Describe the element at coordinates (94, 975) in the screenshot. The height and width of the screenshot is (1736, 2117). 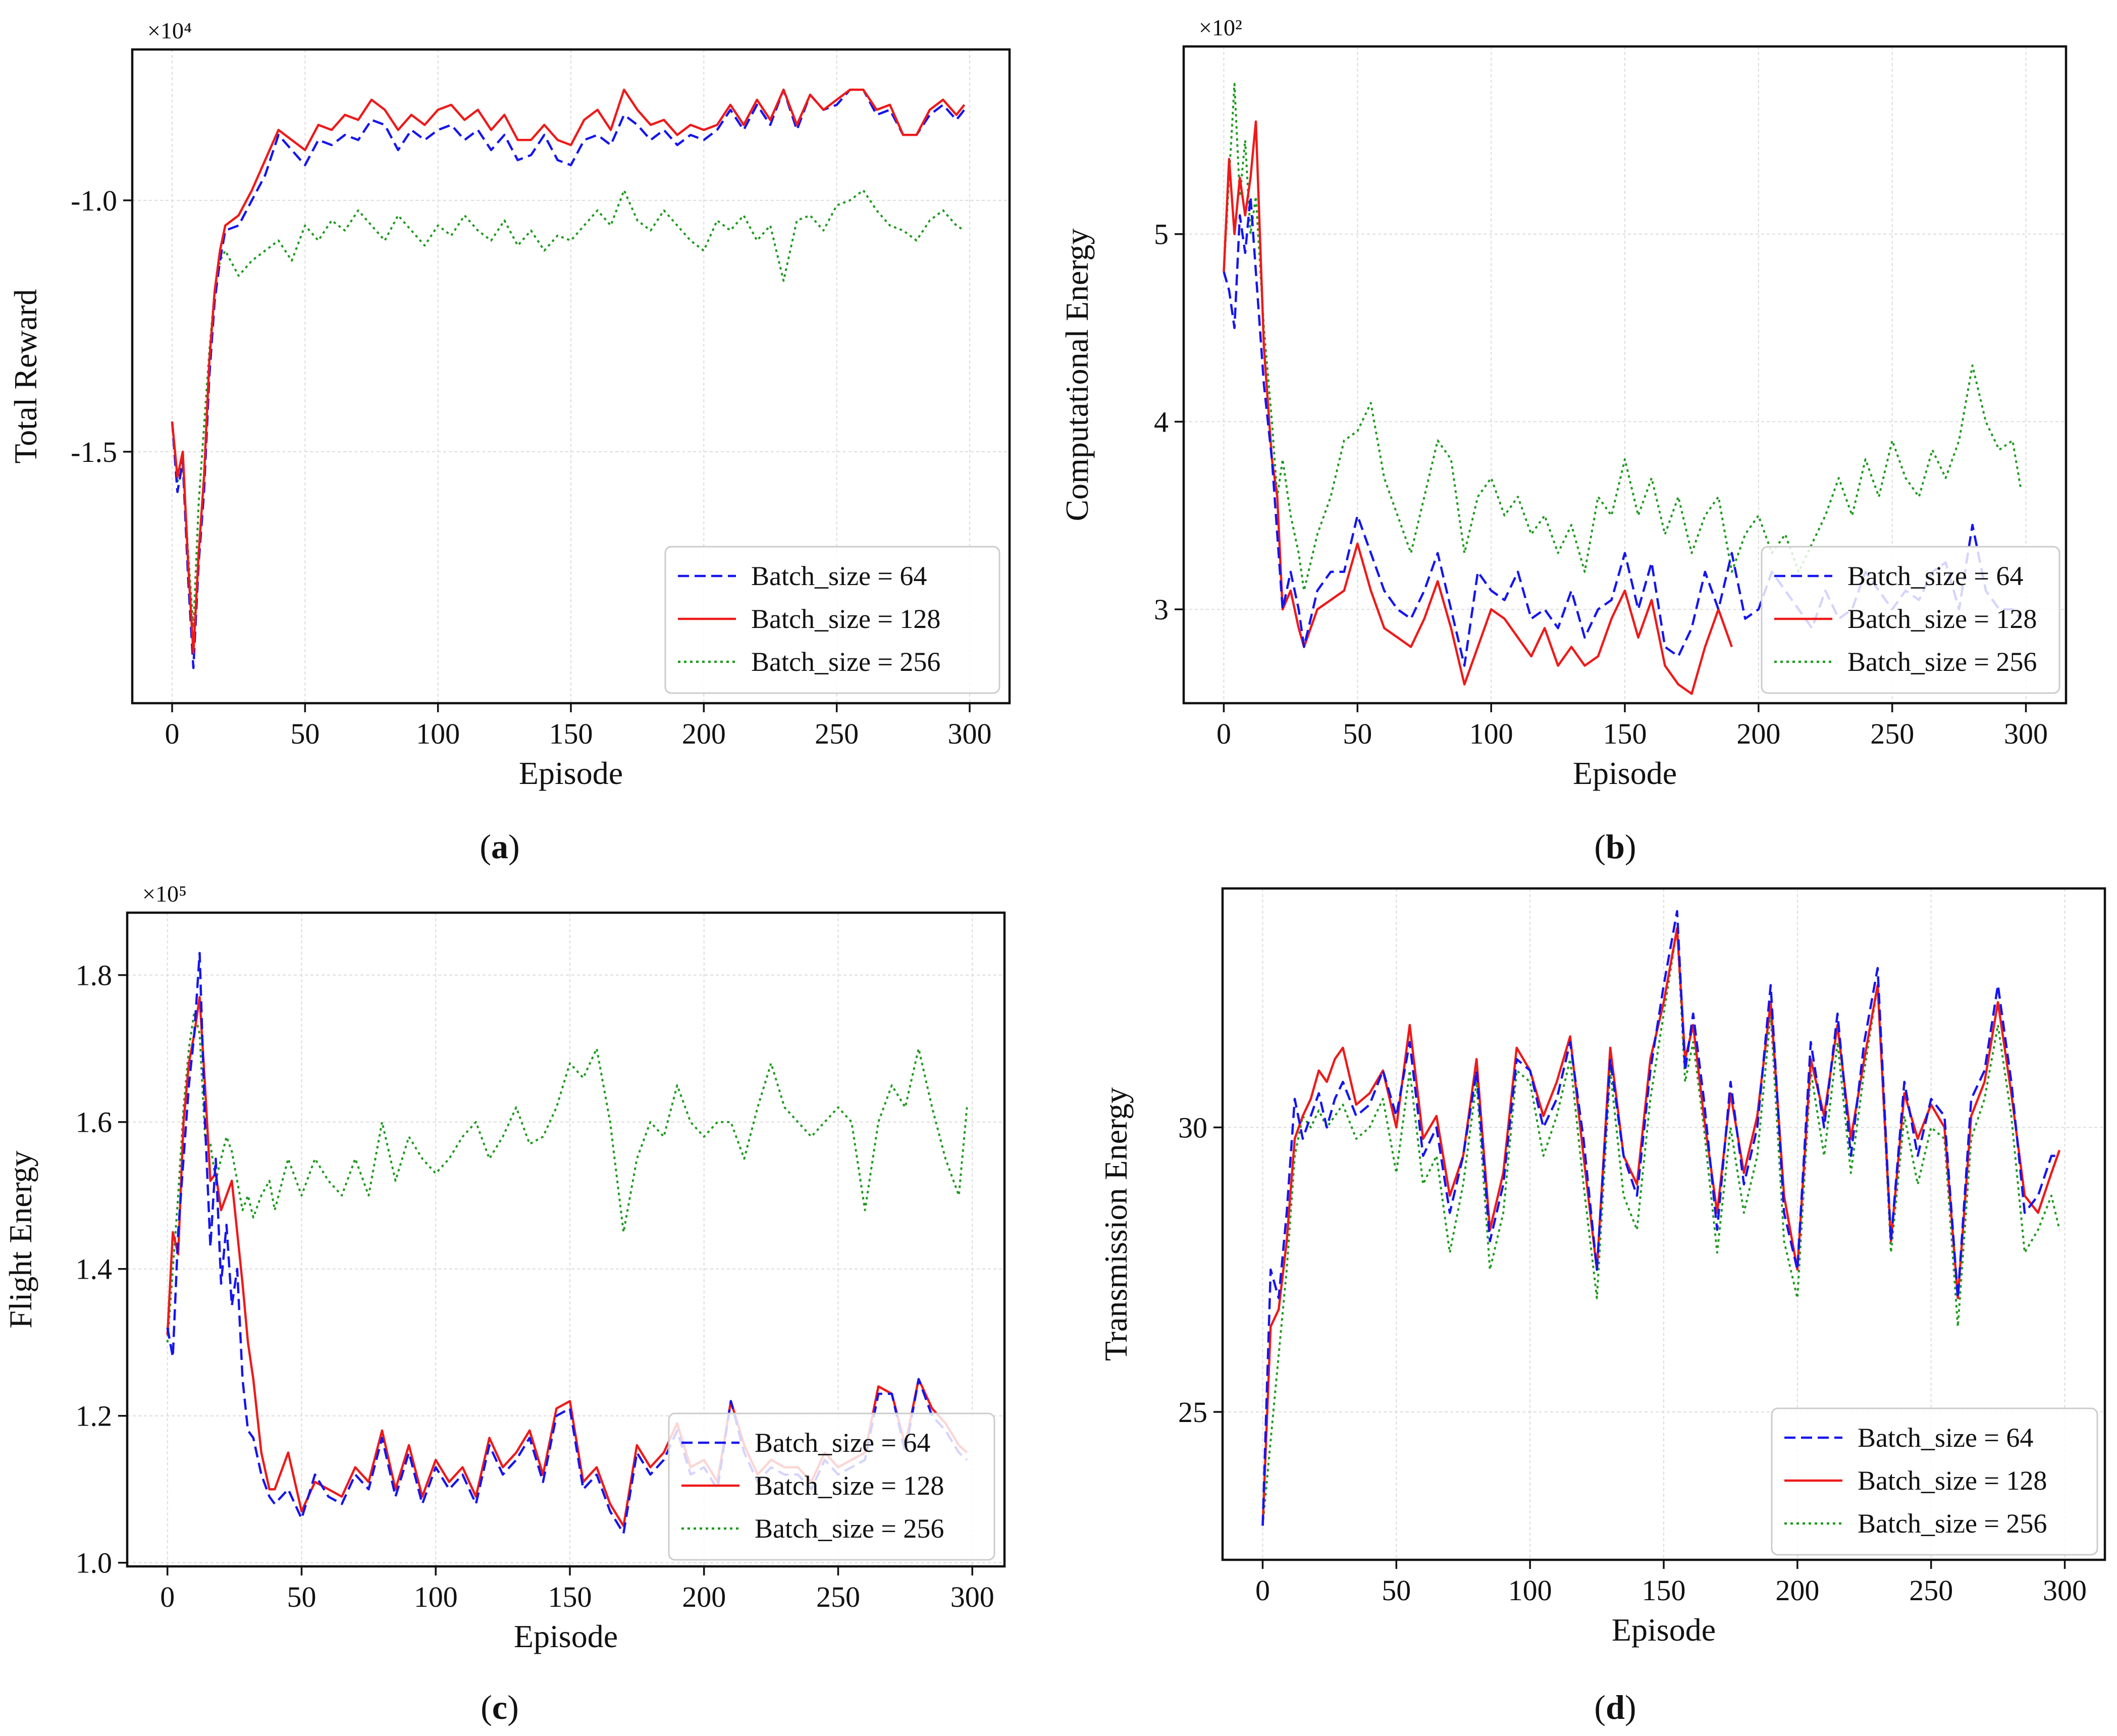
I see `y-tick-label: 1.8` at that location.